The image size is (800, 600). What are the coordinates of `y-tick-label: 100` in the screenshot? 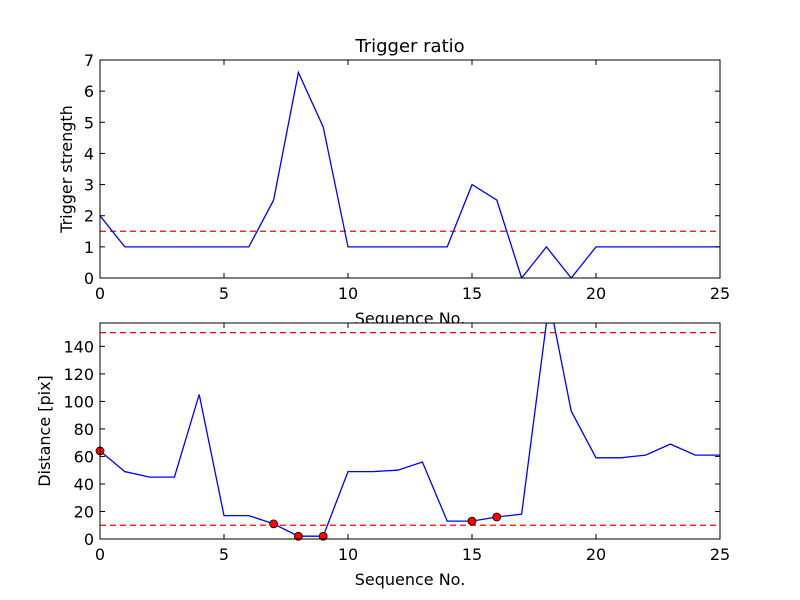 It's located at (78, 401).